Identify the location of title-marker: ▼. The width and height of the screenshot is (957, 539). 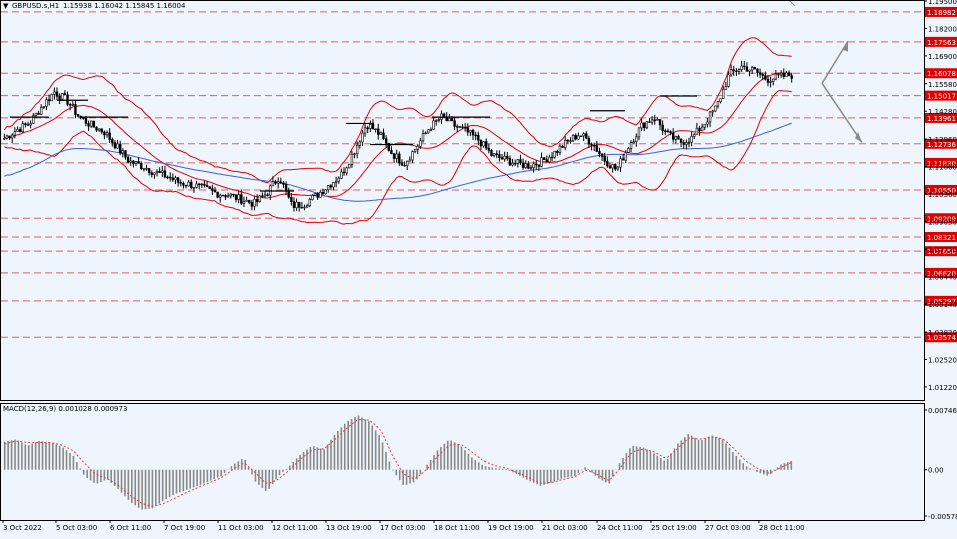
(6, 6).